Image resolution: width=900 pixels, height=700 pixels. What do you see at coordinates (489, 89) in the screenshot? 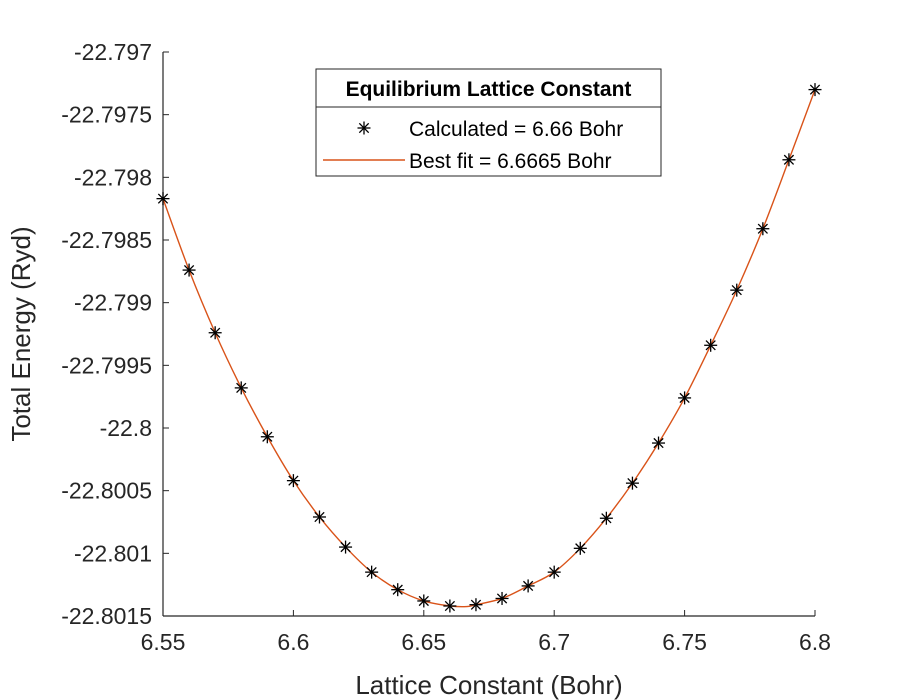
I see `legend-title: Equilibrium Lattice Constant` at bounding box center [489, 89].